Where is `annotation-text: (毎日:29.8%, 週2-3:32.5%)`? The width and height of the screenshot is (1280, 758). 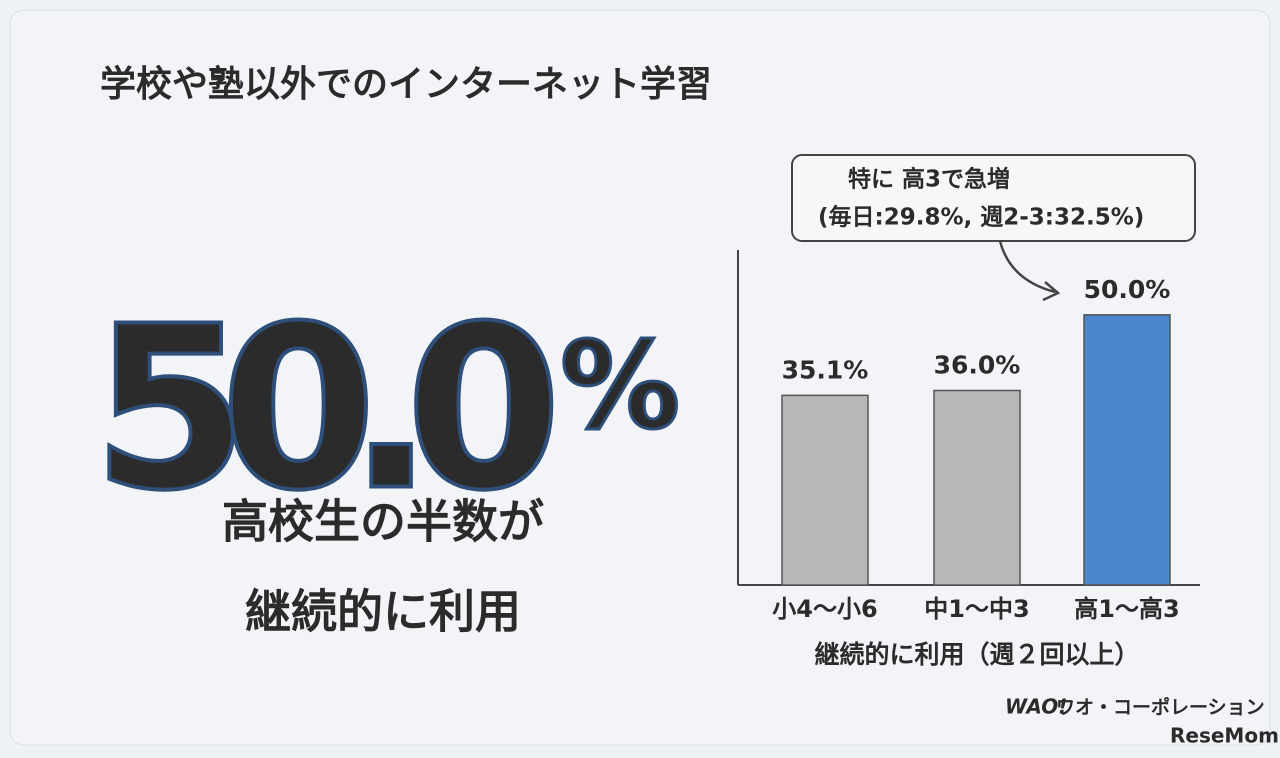 annotation-text: (毎日:29.8%, 週2-3:32.5%) is located at coordinates (981, 218).